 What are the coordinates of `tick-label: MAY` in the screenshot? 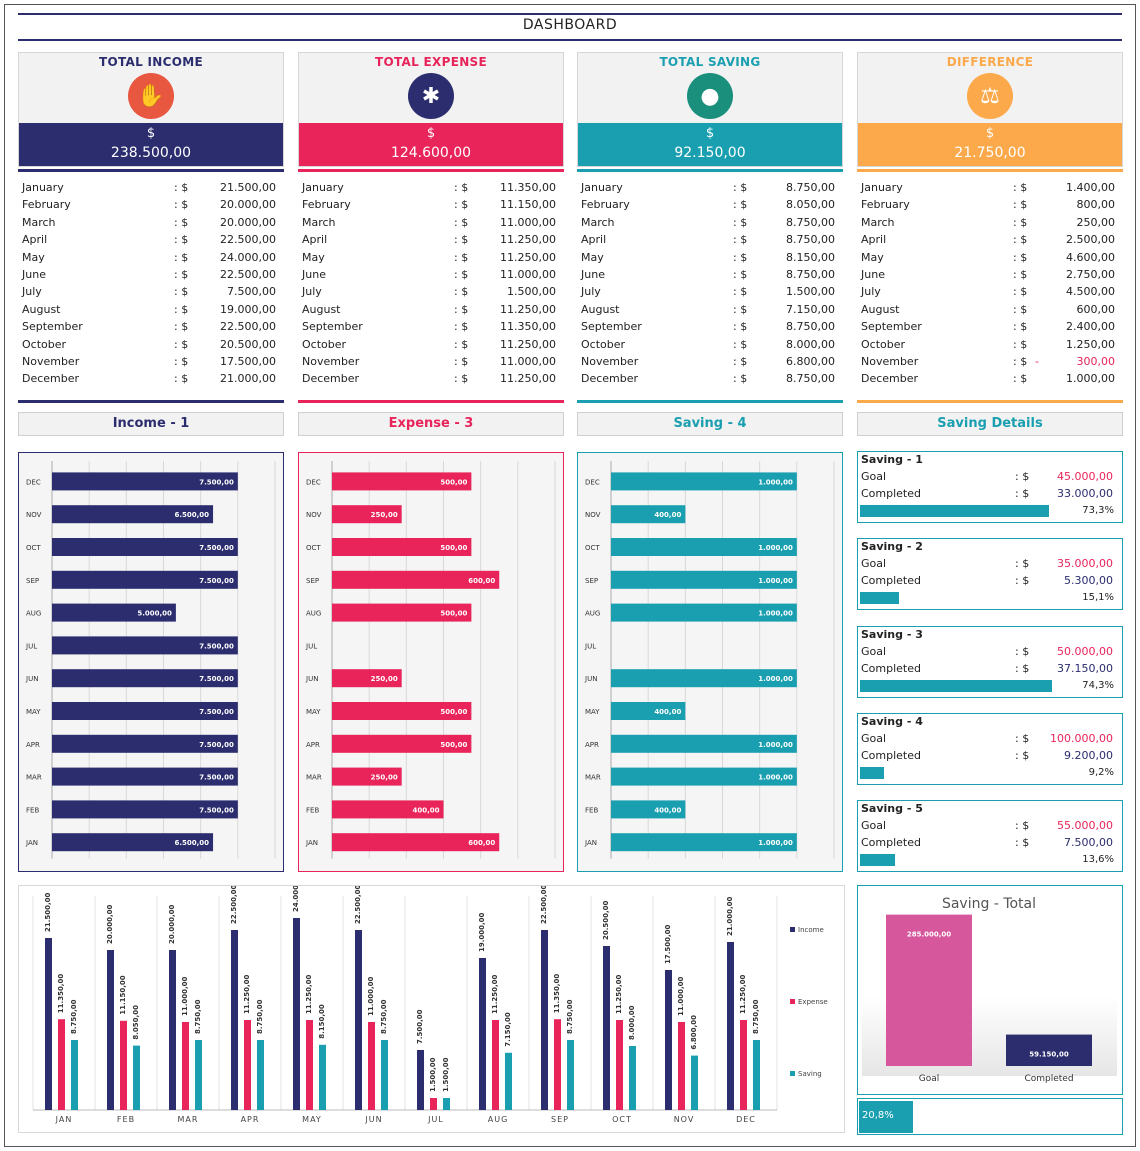 It's located at (312, 1119).